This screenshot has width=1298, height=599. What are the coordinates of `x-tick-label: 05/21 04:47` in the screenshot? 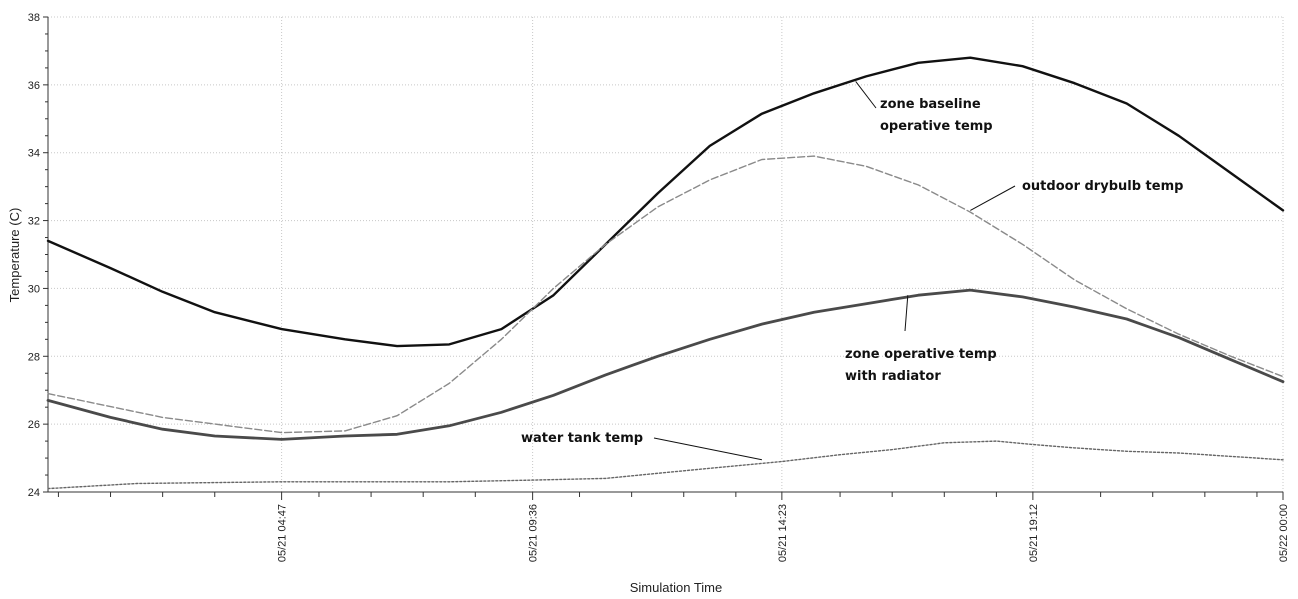 It's located at (283, 533).